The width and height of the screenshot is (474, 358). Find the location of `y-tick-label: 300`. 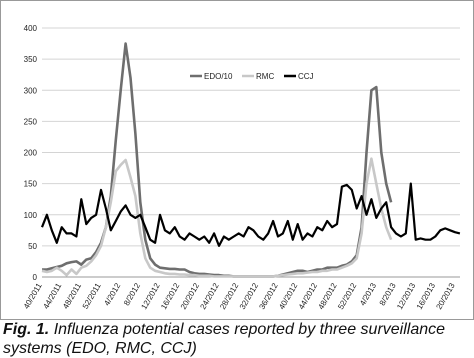

y-tick-label: 300 is located at coordinates (31, 90).